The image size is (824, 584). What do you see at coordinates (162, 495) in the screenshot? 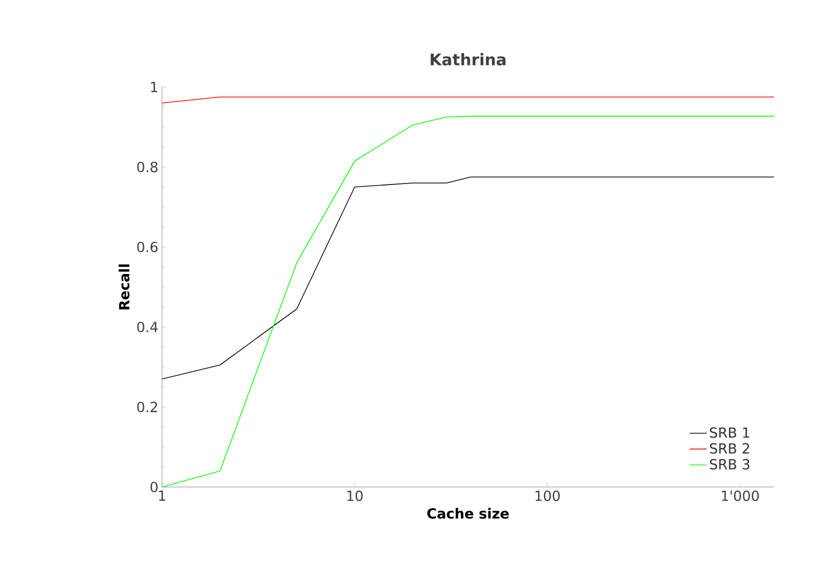
I see `x-tick-label: 1` at bounding box center [162, 495].